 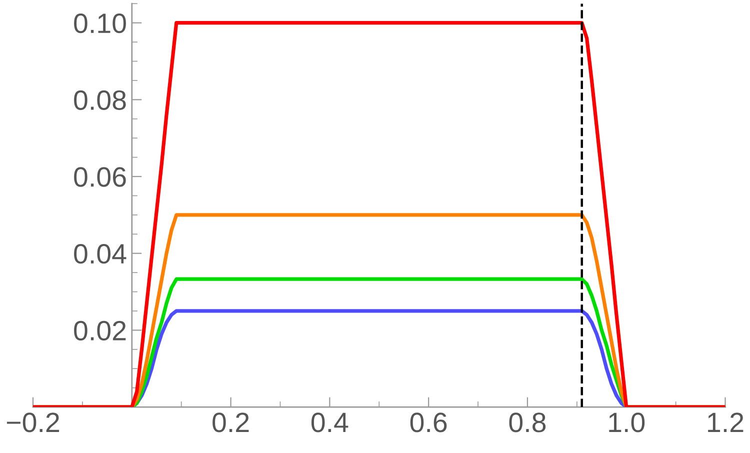 I want to click on y-tick-label: 0.06, so click(x=100, y=177).